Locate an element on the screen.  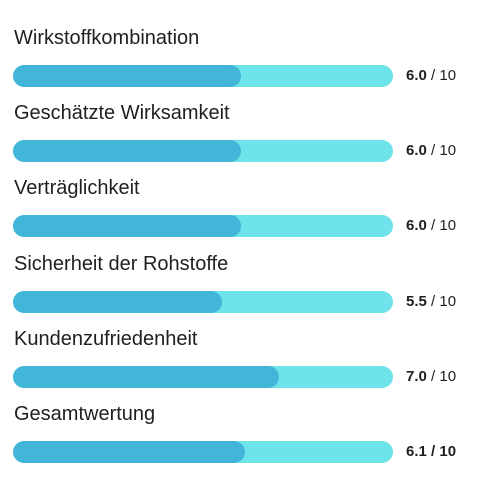
rating-score: 5.5 / 10 is located at coordinates (431, 302).